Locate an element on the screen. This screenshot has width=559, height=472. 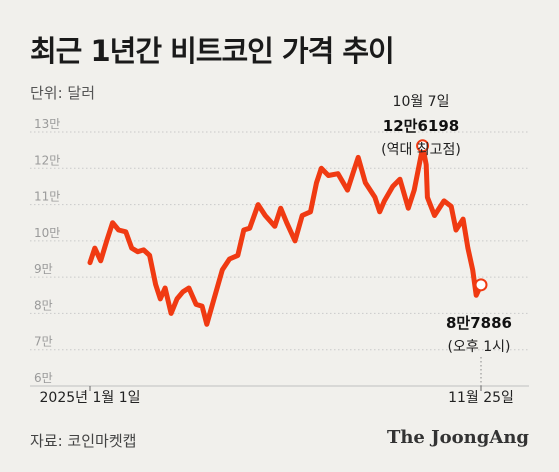
peak-value-label: 12만6198 is located at coordinates (421, 126).